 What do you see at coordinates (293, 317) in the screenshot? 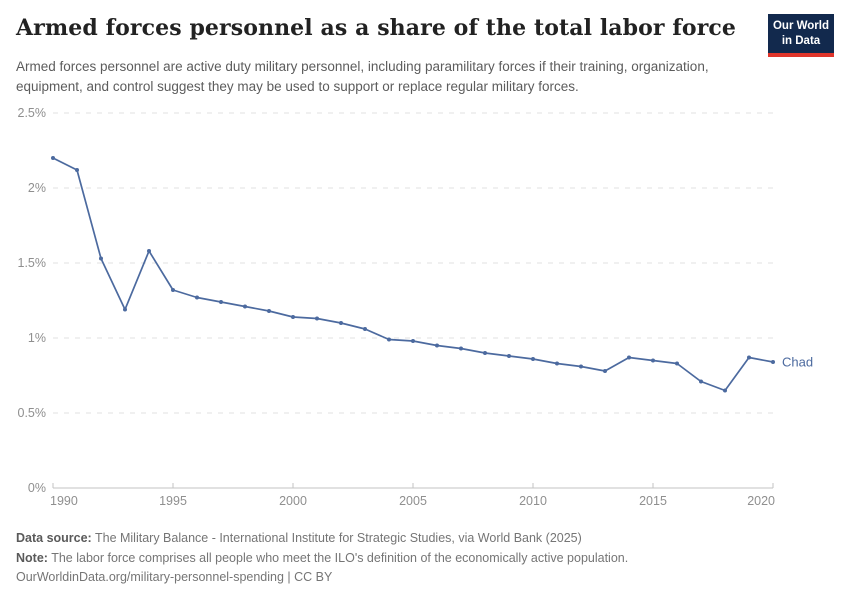
I see `data-point-2000` at bounding box center [293, 317].